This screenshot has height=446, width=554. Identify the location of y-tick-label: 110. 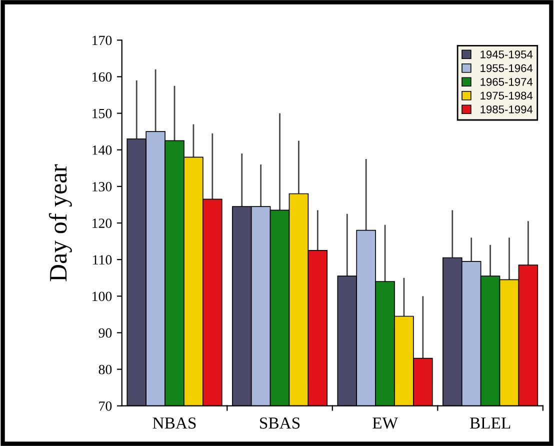
(102, 260).